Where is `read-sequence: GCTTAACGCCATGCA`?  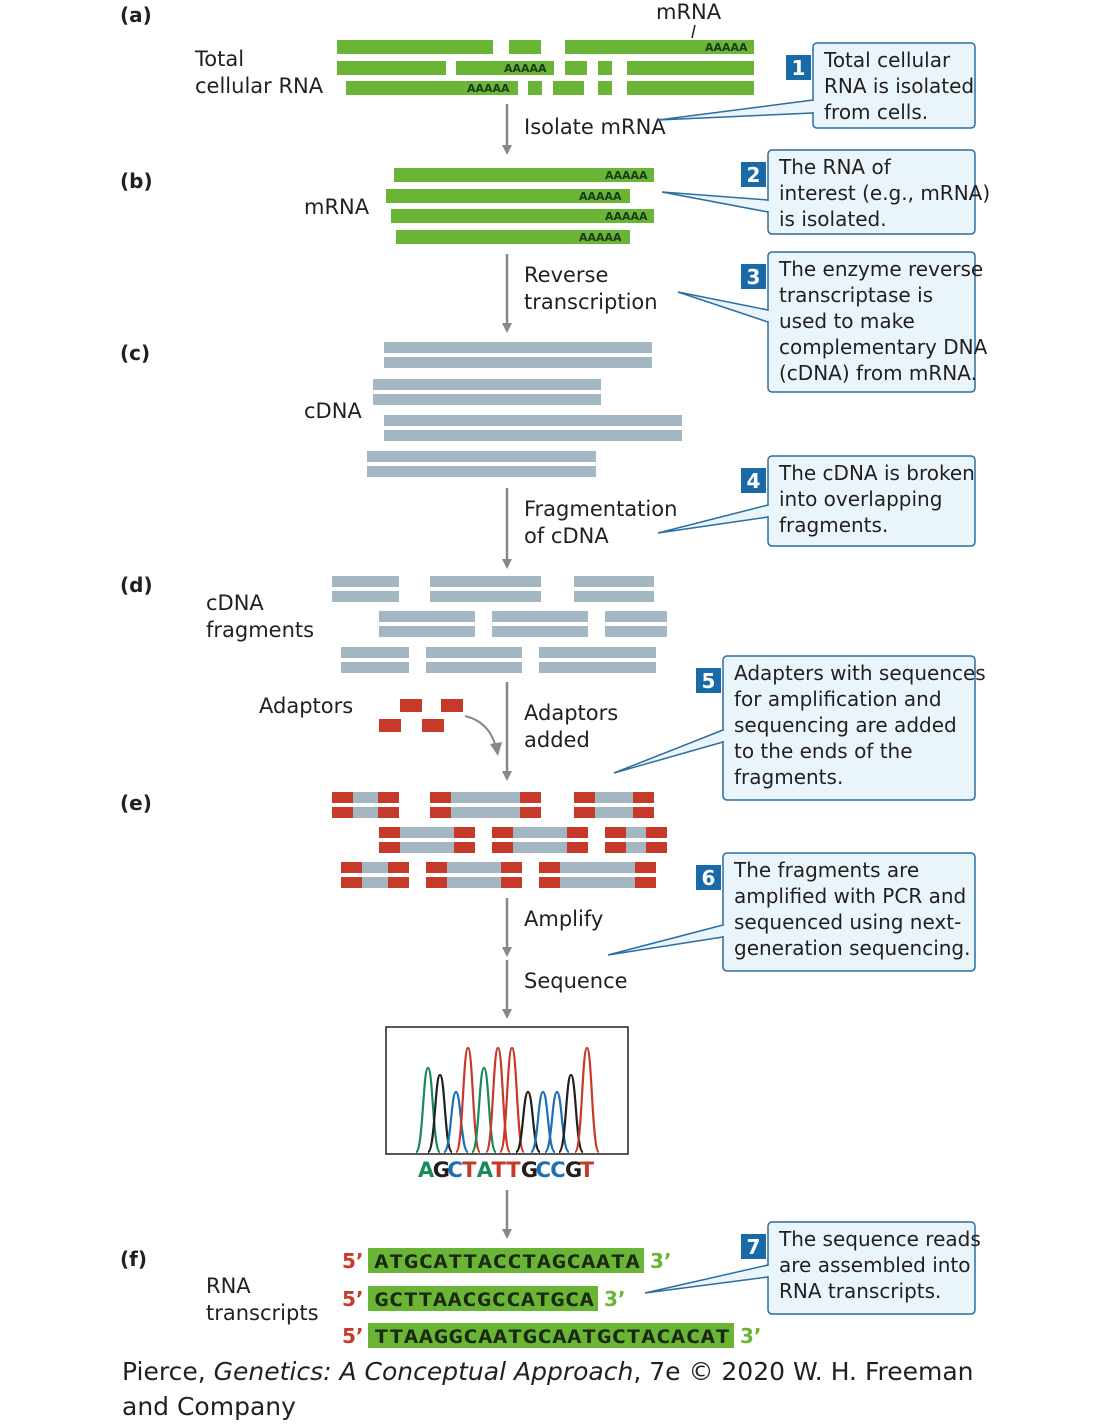
read-sequence: GCTTAACGCCATGCA is located at coordinates (484, 1300).